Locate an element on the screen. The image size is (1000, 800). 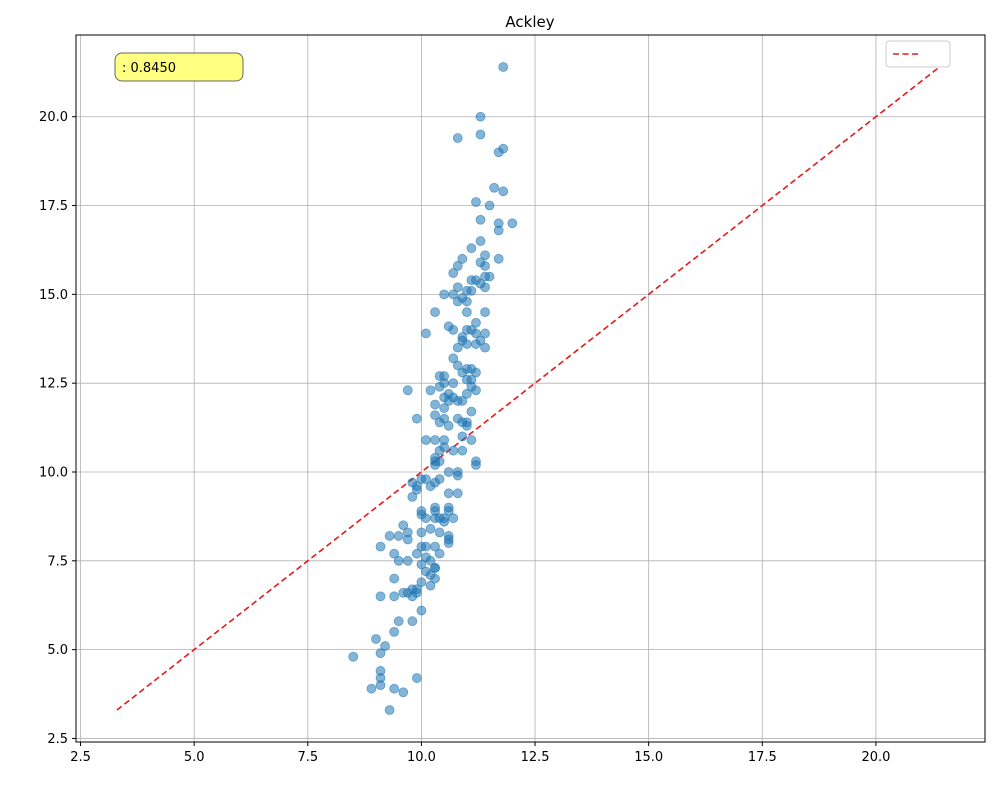
x-tick-label: 5.0 is located at coordinates (194, 757).